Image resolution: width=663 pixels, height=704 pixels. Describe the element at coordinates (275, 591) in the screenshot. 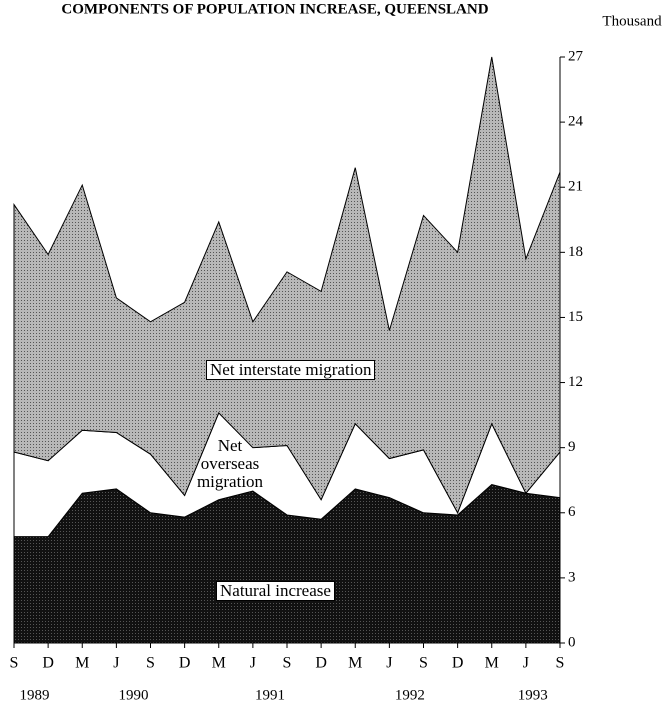

I see `series-label: Natural increase` at that location.